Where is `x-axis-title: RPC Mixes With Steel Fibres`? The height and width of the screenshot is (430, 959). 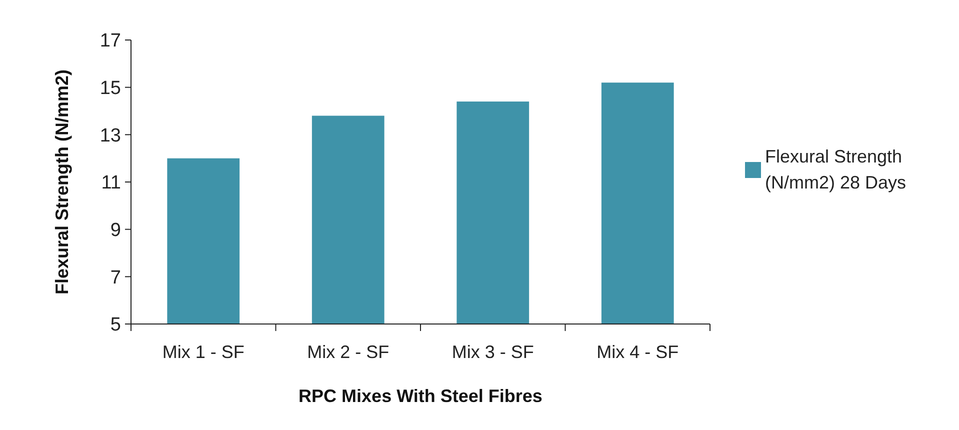 x-axis-title: RPC Mixes With Steel Fibres is located at coordinates (420, 396).